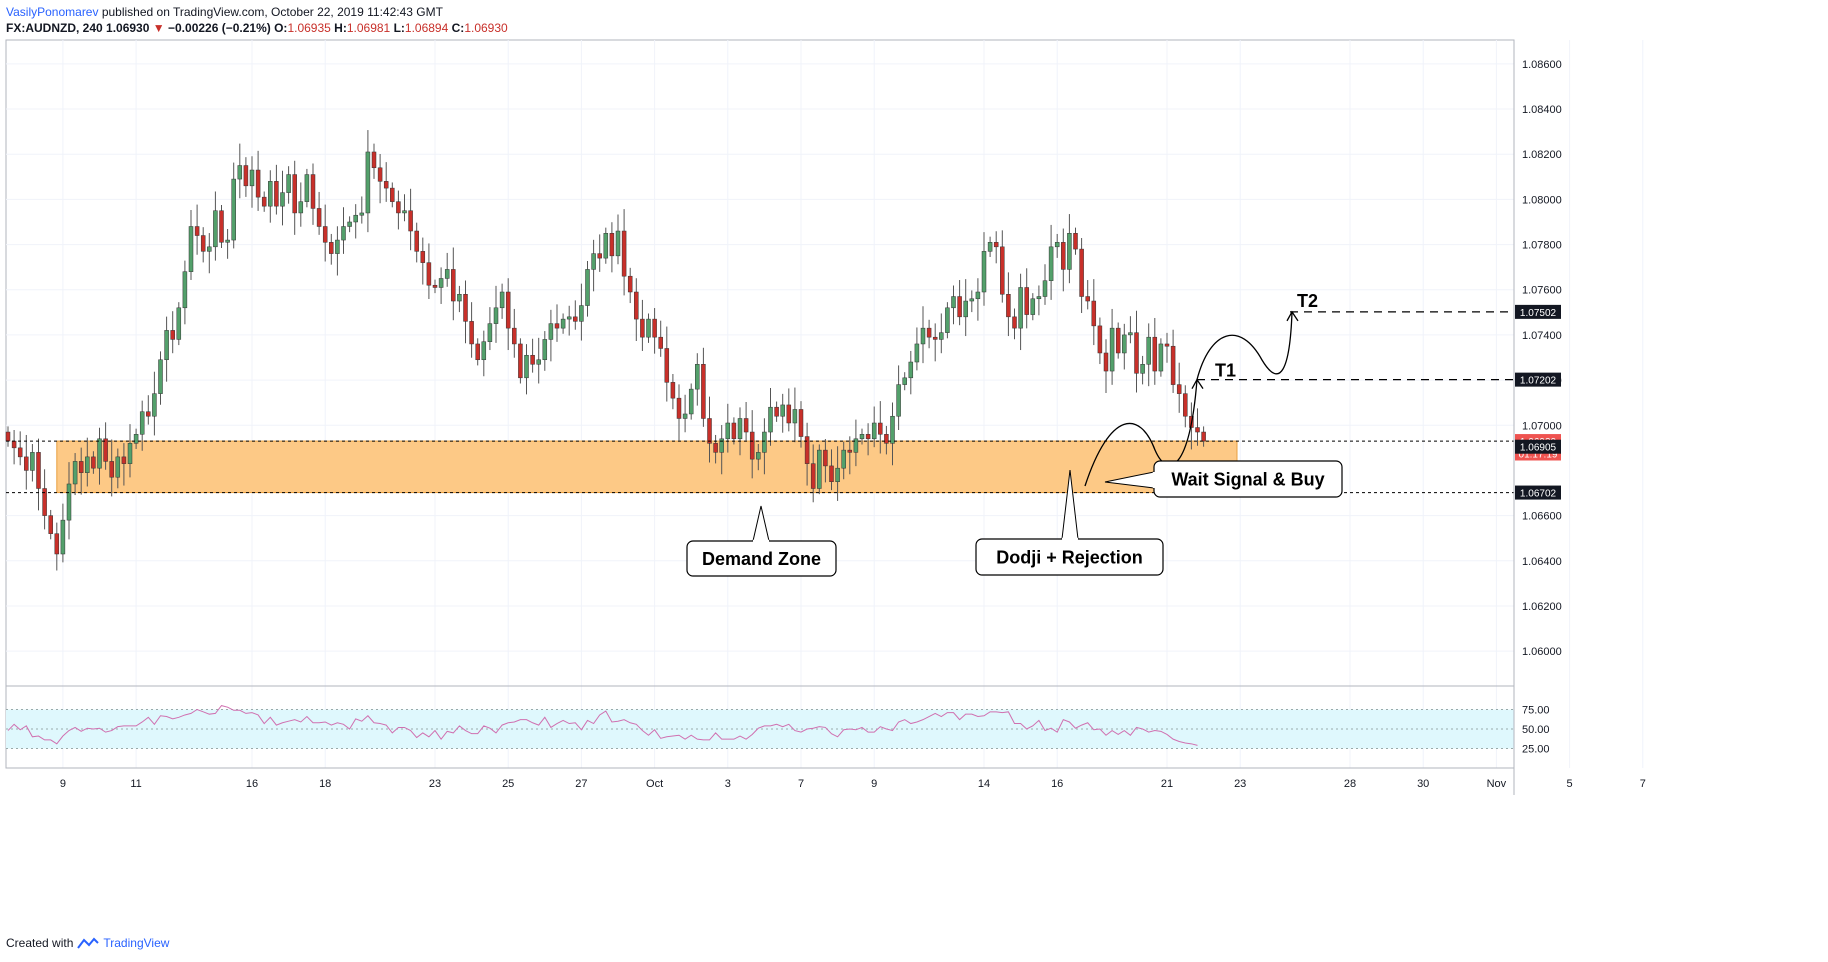 The height and width of the screenshot is (962, 1828). What do you see at coordinates (486, 28) in the screenshot?
I see `close-value: 1.06930` at bounding box center [486, 28].